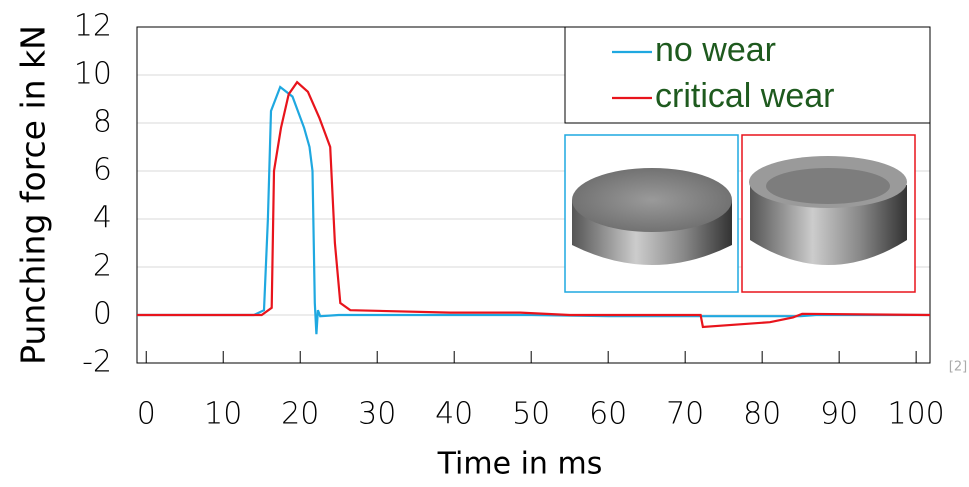 The width and height of the screenshot is (969, 487). I want to click on y-tick-label: 12, so click(93, 26).